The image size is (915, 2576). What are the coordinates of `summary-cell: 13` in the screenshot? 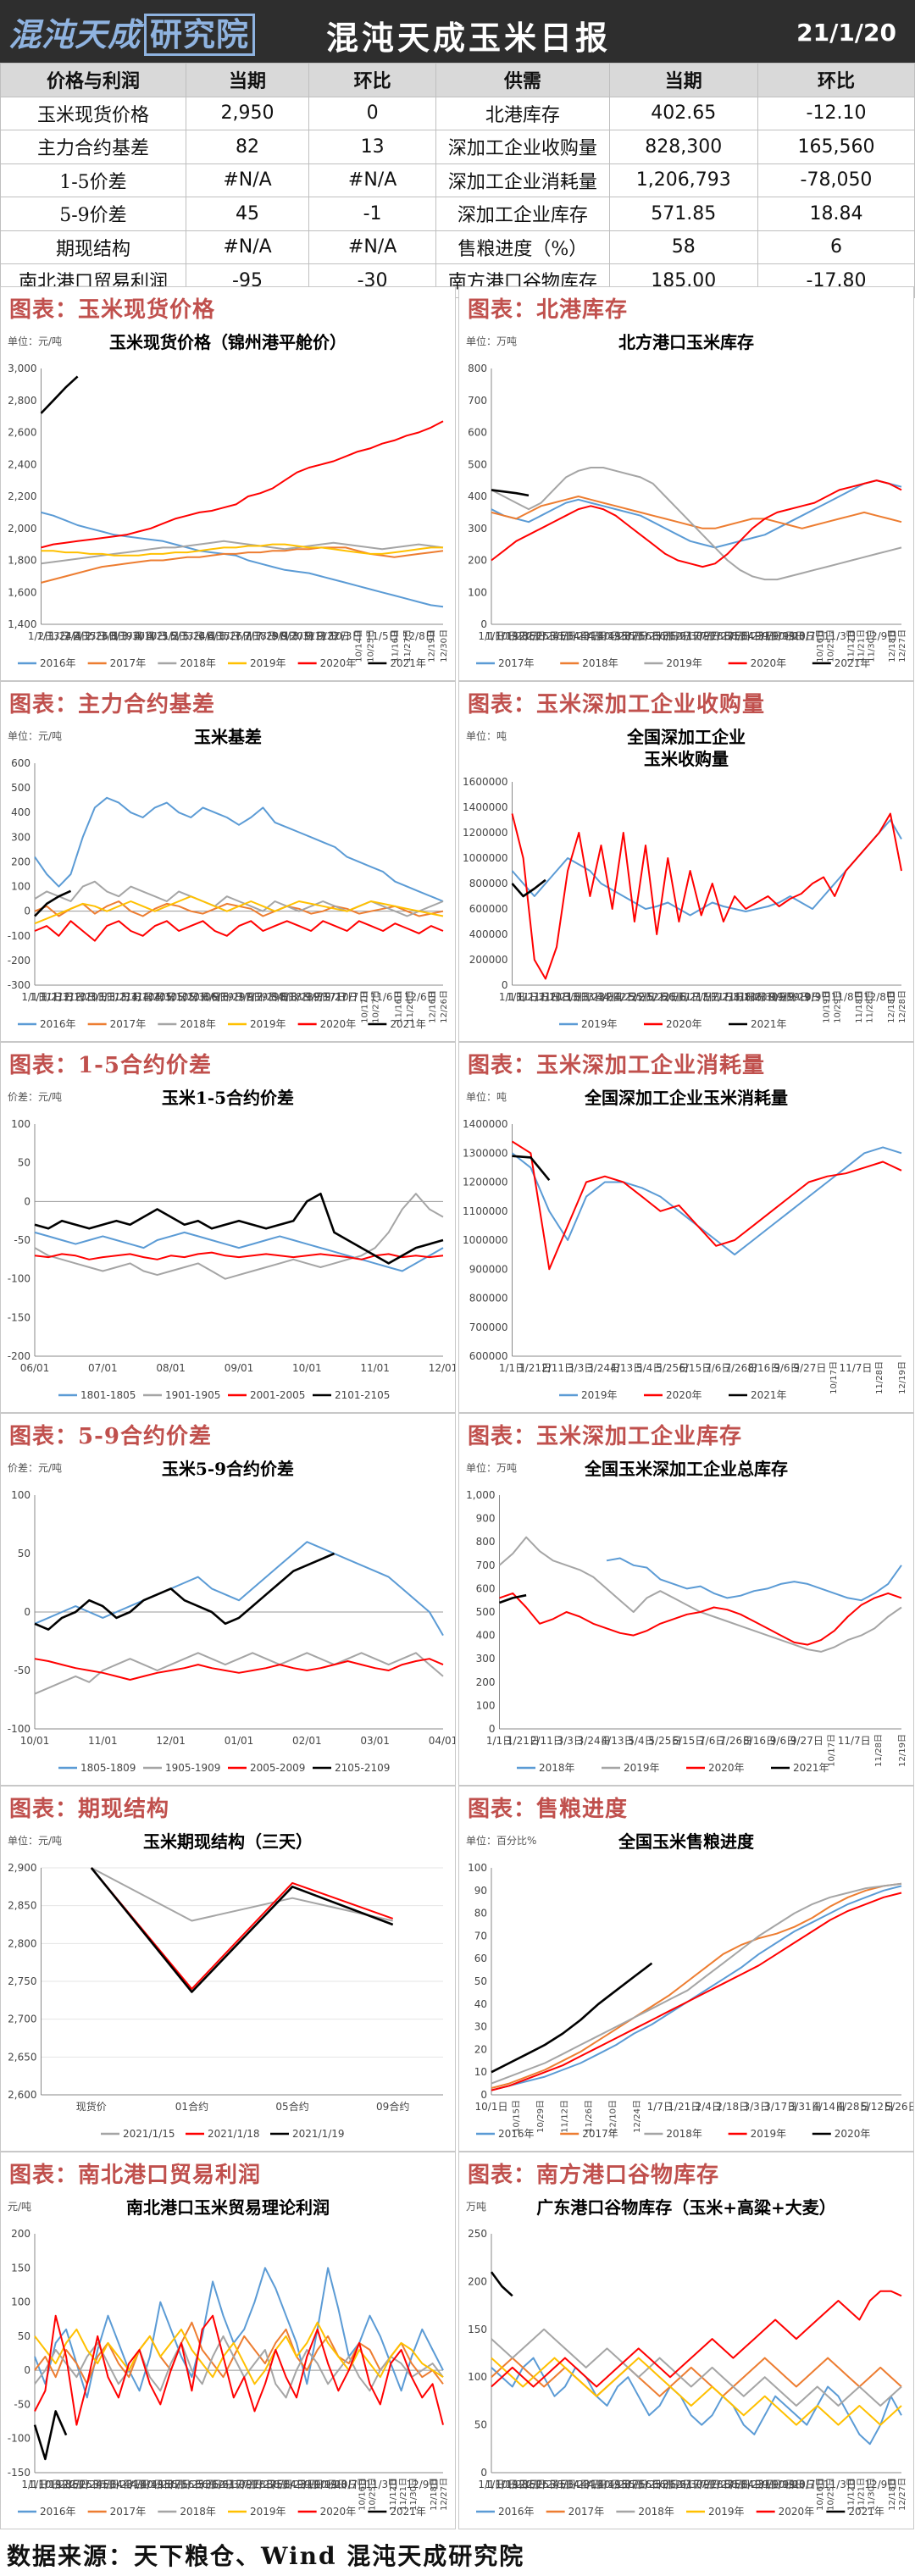 It's located at (372, 147).